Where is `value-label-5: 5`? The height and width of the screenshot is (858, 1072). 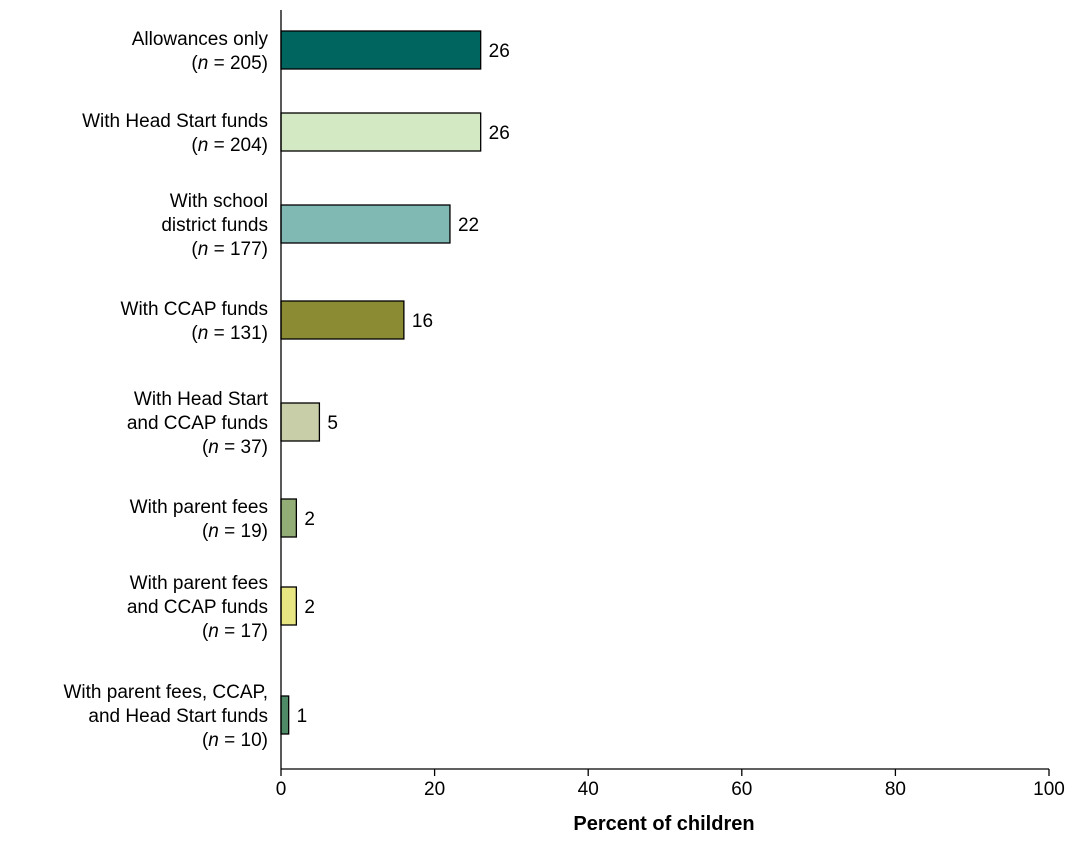
value-label-5: 5 is located at coordinates (332, 423).